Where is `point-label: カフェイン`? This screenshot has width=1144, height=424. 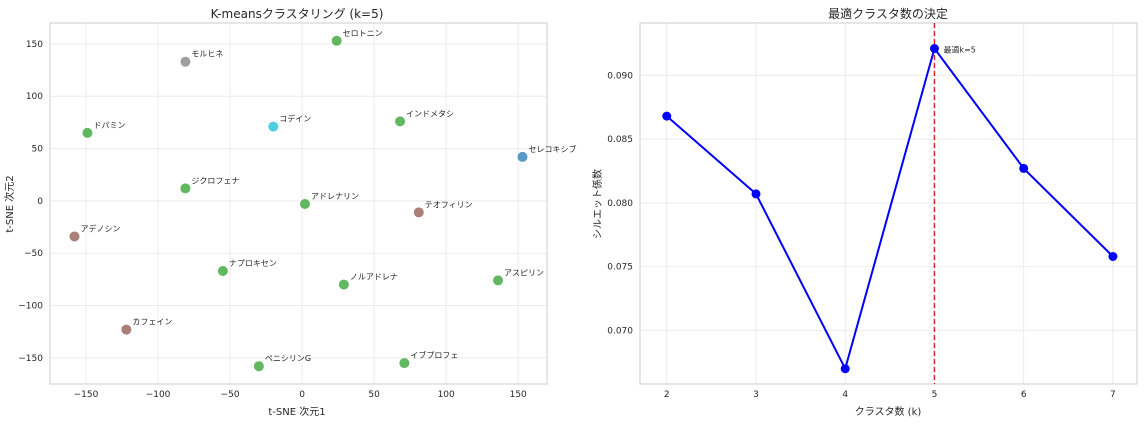
point-label: カフェイン is located at coordinates (152, 322).